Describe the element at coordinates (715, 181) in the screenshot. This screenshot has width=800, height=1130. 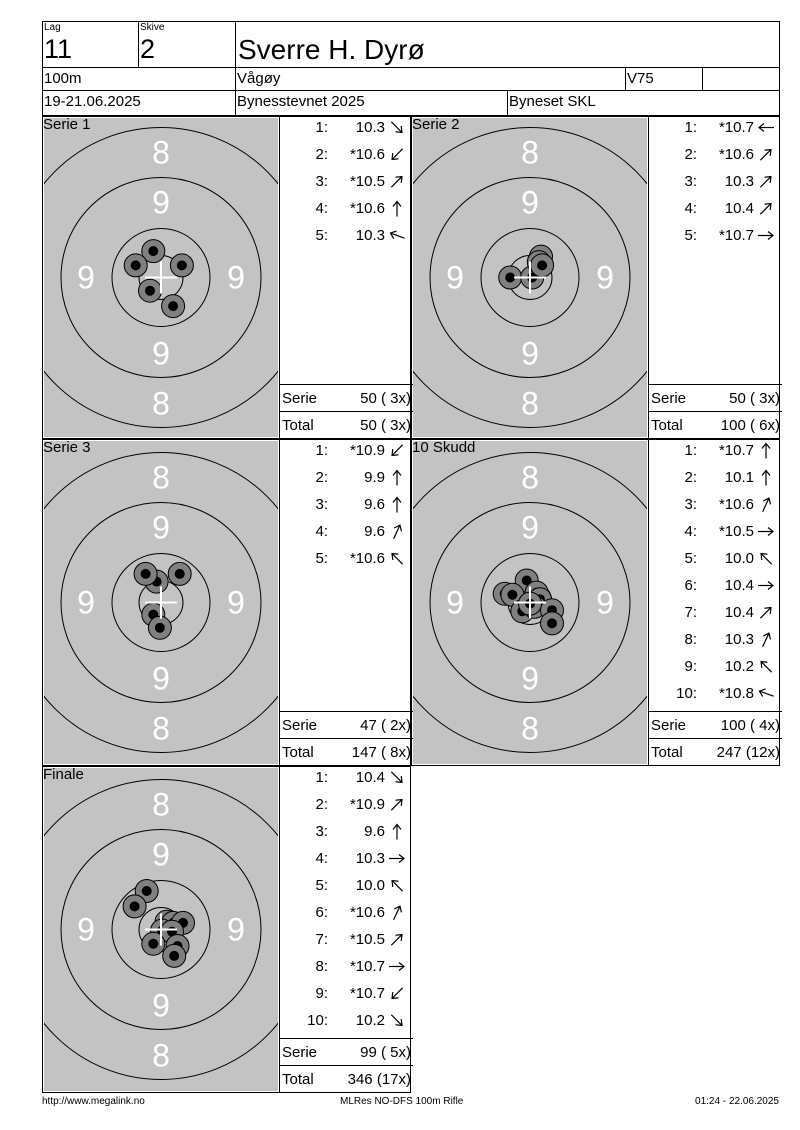
I see `shot-row: 3: 10.3` at that location.